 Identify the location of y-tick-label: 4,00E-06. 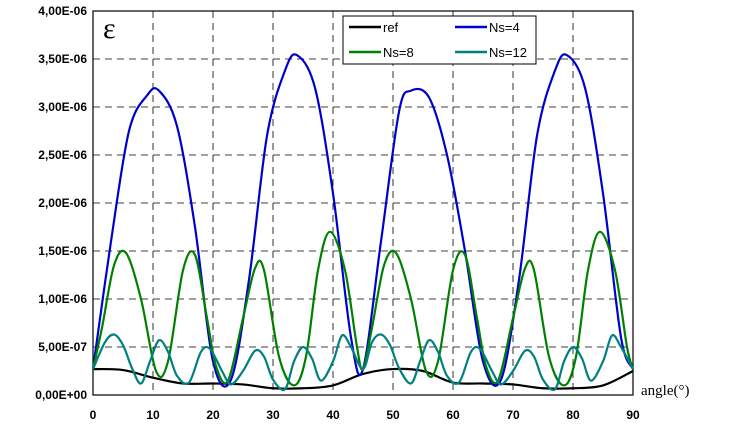
(62, 11).